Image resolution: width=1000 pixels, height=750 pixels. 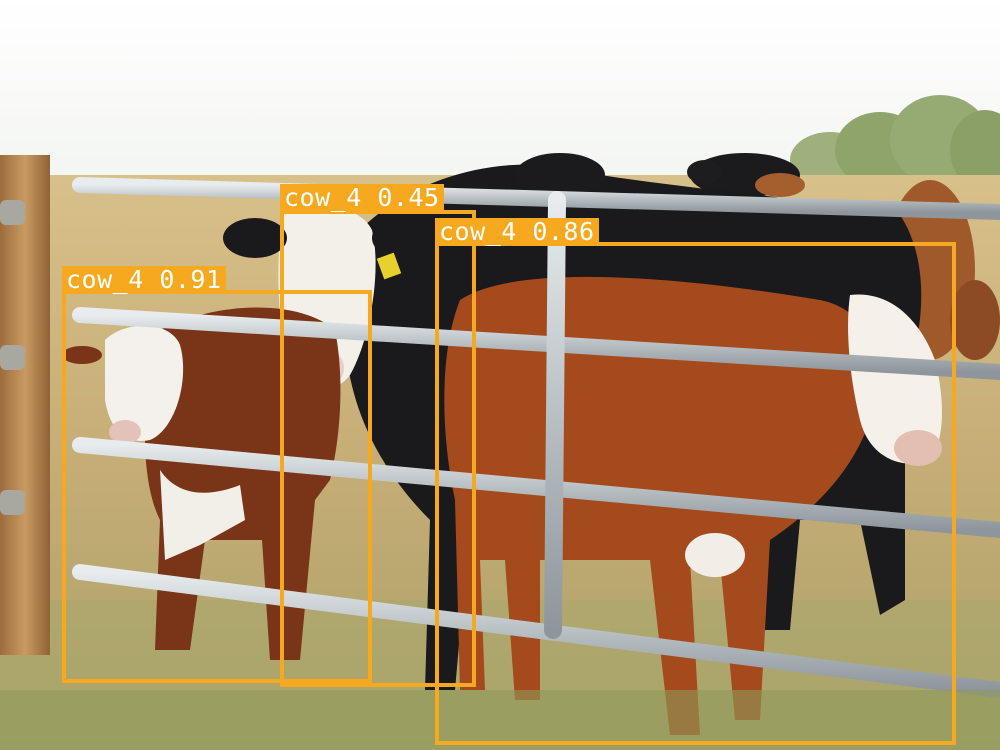 What do you see at coordinates (478, 231) in the screenshot?
I see `detection-class-3: cow_4` at bounding box center [478, 231].